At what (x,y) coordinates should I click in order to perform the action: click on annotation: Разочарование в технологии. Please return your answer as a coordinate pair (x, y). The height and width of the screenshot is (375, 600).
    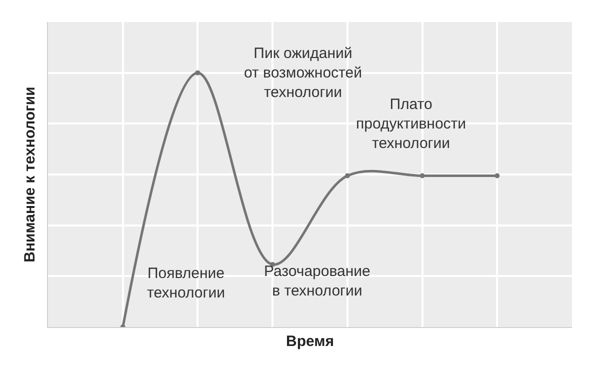
    Looking at the image, I should click on (317, 281).